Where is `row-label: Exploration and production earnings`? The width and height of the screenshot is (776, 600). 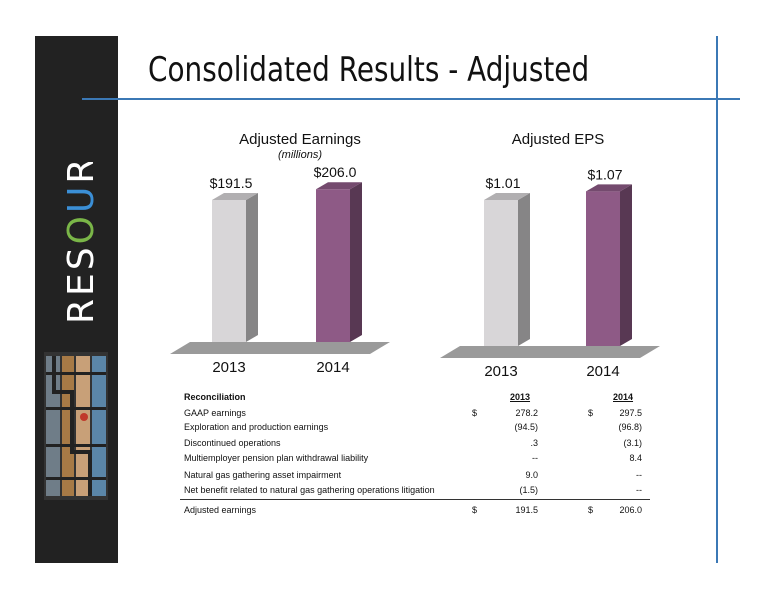 row-label: Exploration and production earnings is located at coordinates (256, 427).